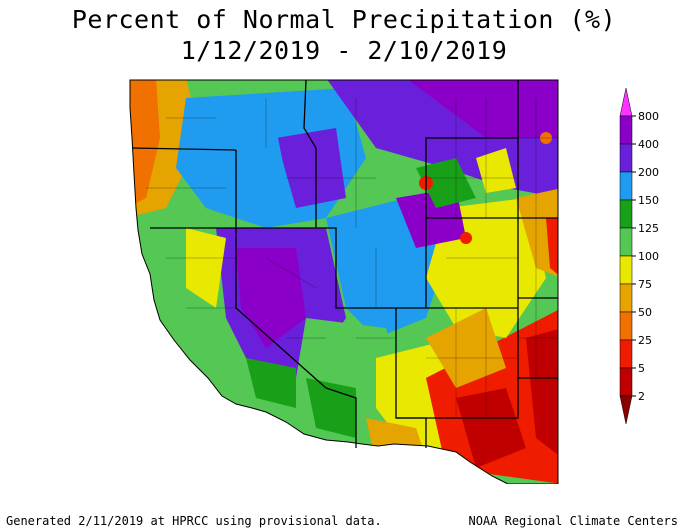  I want to click on legend-label: 50, so click(645, 312).